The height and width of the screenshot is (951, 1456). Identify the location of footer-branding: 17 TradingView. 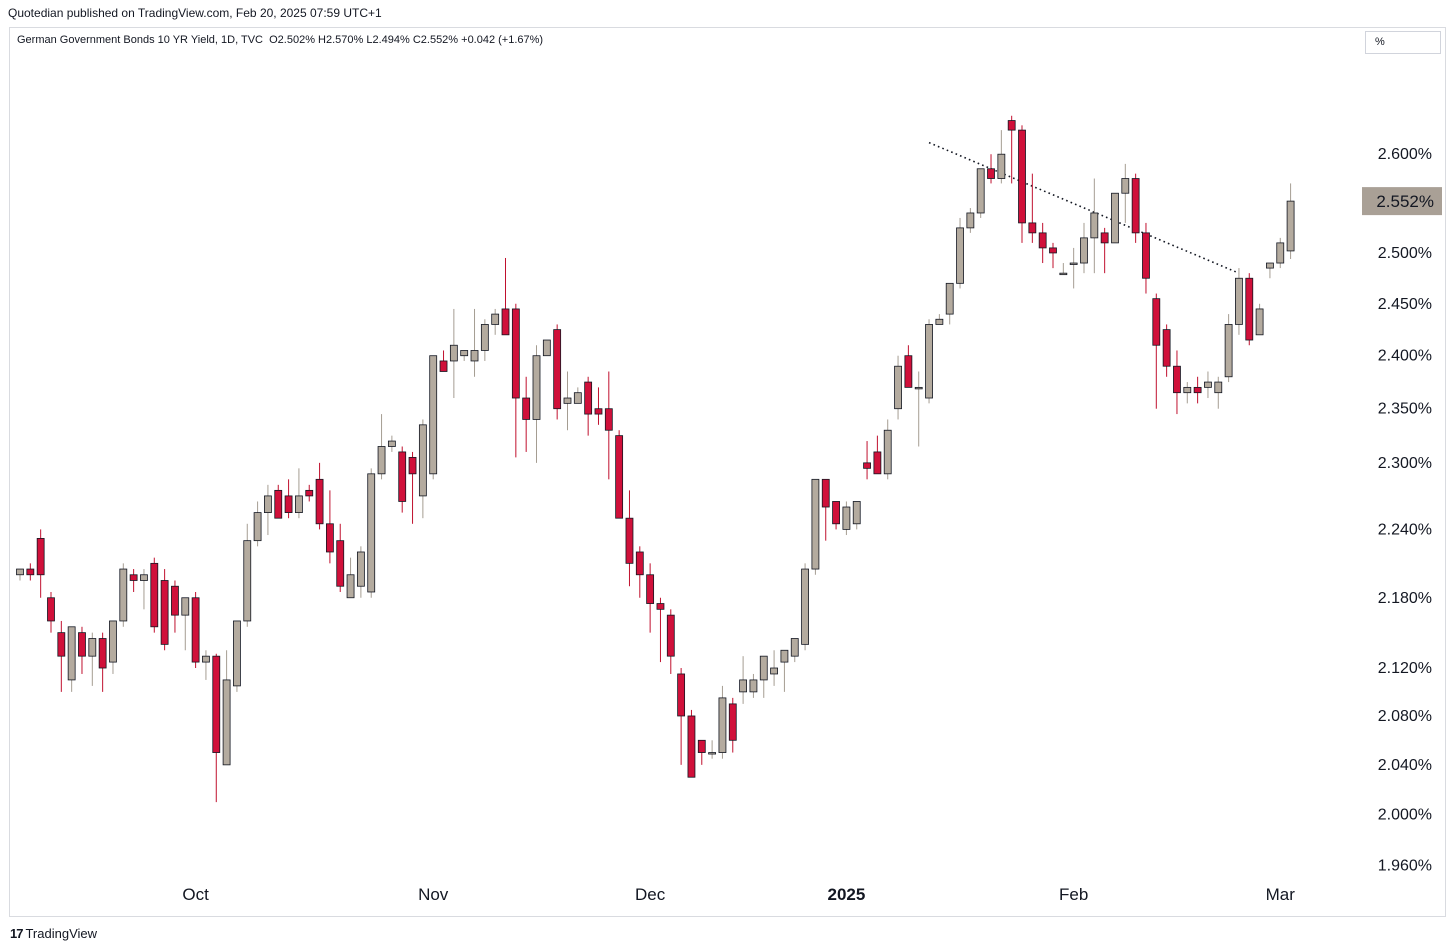
(53, 933).